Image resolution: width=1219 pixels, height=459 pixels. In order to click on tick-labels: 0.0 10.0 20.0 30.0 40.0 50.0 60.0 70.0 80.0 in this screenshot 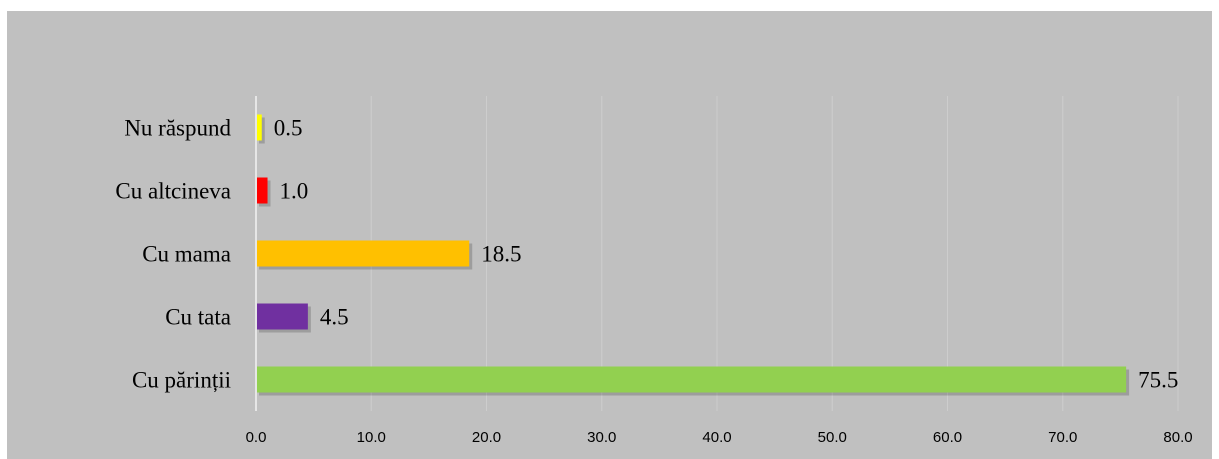, I will do `click(719, 437)`.